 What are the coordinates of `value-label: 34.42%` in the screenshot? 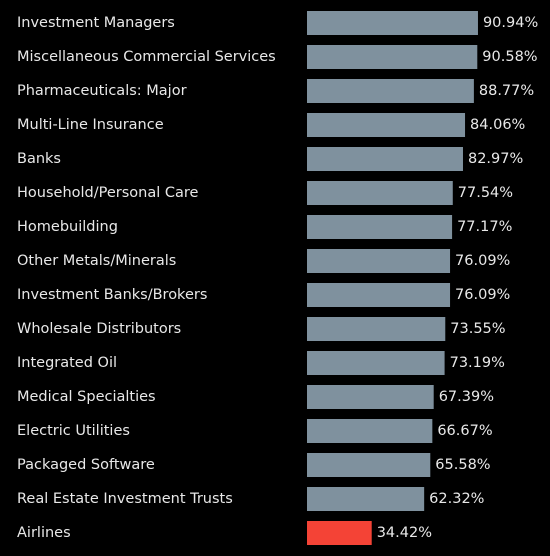 It's located at (404, 533).